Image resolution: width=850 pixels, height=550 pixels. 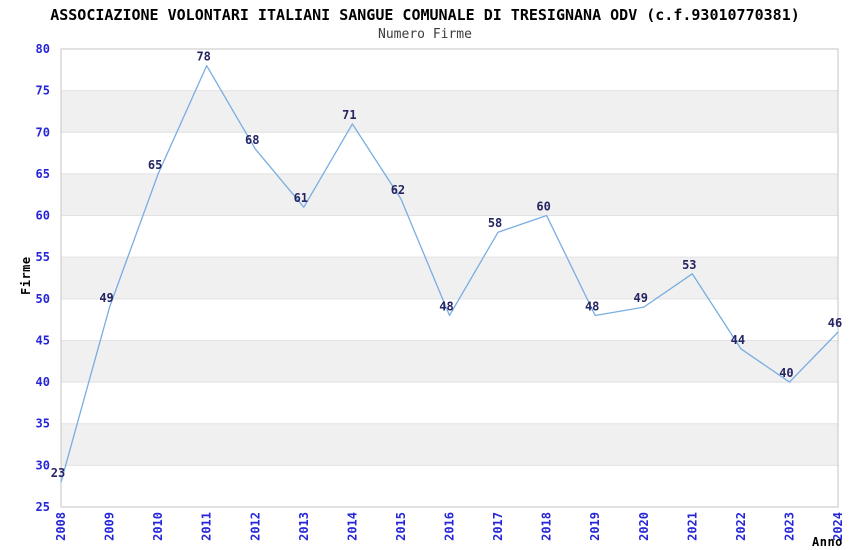 I want to click on x-tick-label: 2018, so click(x=547, y=526).